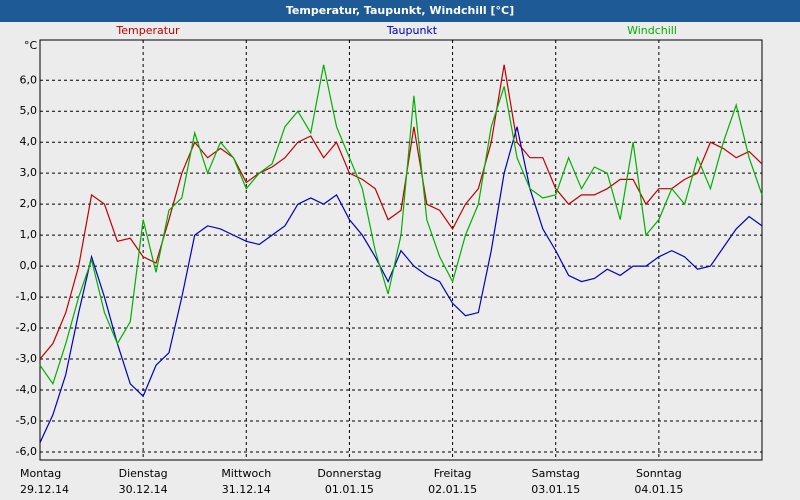 Image resolution: width=800 pixels, height=500 pixels. I want to click on x-tick-label: Samstag, so click(556, 473).